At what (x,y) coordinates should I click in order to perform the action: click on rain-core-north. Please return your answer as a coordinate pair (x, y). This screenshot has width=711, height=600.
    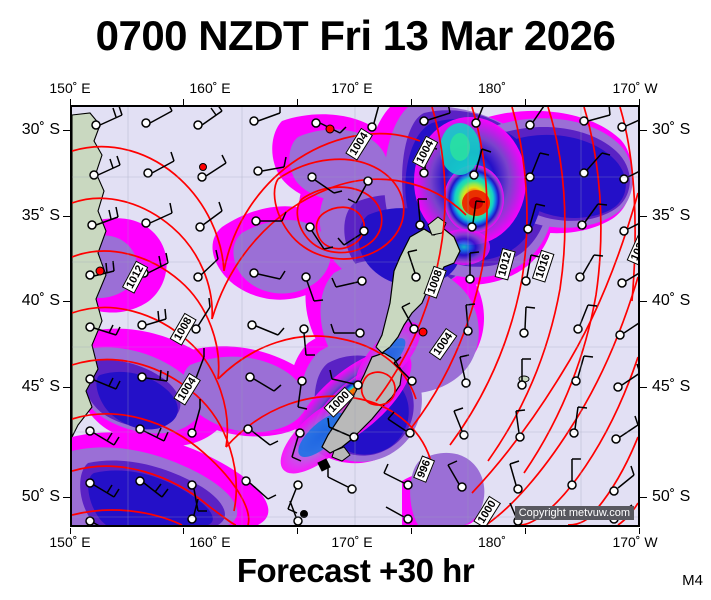
    Looking at the image, I should click on (470, 181).